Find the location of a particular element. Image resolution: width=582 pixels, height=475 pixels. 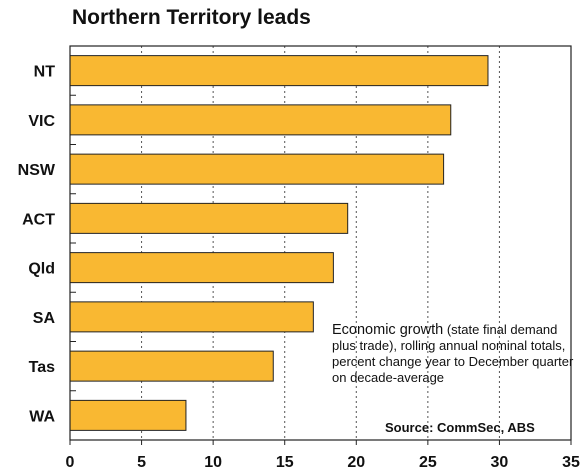

source-note: Source: CommSec, ABS is located at coordinates (460, 427).